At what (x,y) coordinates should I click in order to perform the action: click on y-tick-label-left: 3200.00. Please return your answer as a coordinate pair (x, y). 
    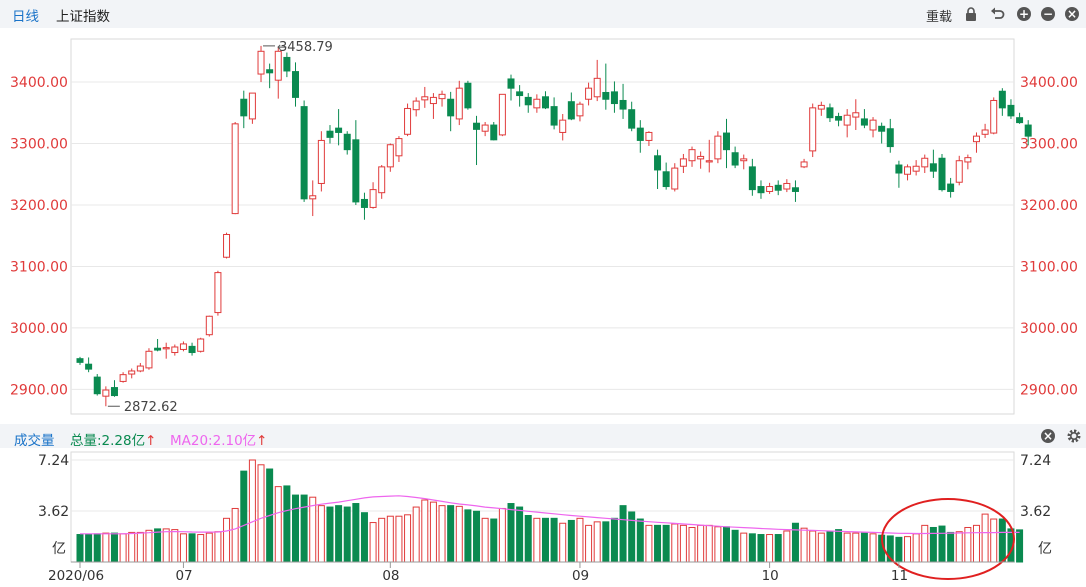
    Looking at the image, I should click on (39, 206).